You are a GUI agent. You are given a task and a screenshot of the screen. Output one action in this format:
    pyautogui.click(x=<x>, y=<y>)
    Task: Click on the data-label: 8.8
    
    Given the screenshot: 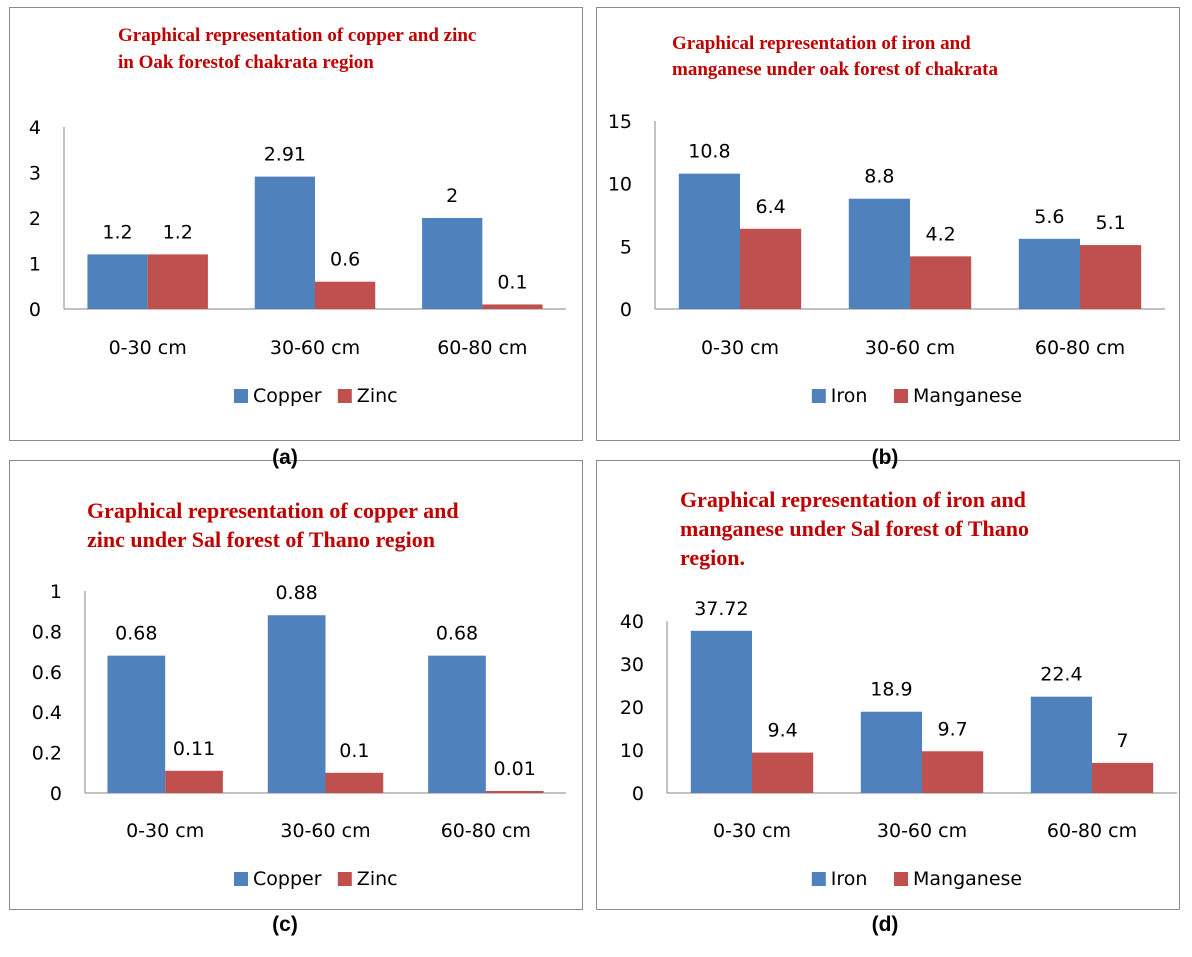 What is the action you would take?
    pyautogui.click(x=879, y=177)
    